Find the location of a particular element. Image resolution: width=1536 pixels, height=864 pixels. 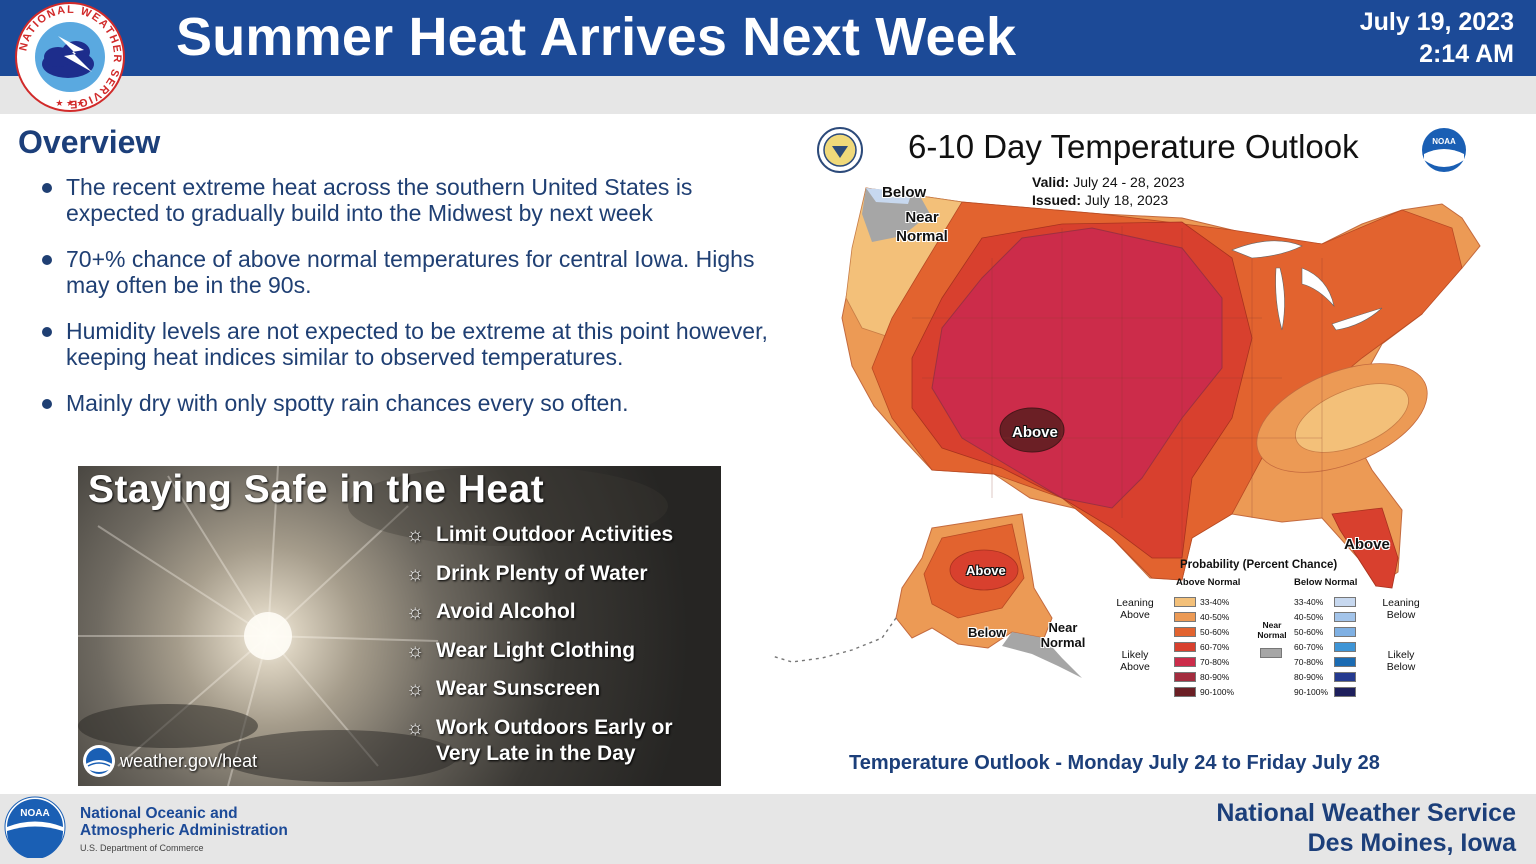

sun-rays-icon is located at coordinates (373, 626).